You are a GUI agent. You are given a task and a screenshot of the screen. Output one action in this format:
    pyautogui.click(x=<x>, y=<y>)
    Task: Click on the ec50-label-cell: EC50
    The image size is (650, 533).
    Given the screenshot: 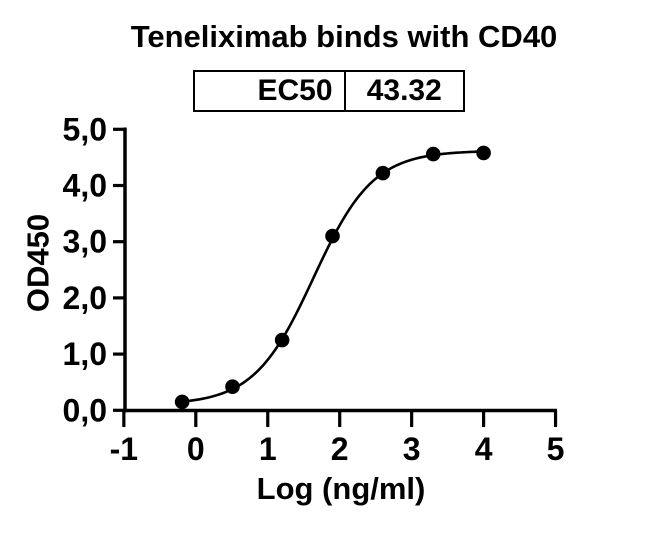 What is the action you would take?
    pyautogui.click(x=295, y=90)
    